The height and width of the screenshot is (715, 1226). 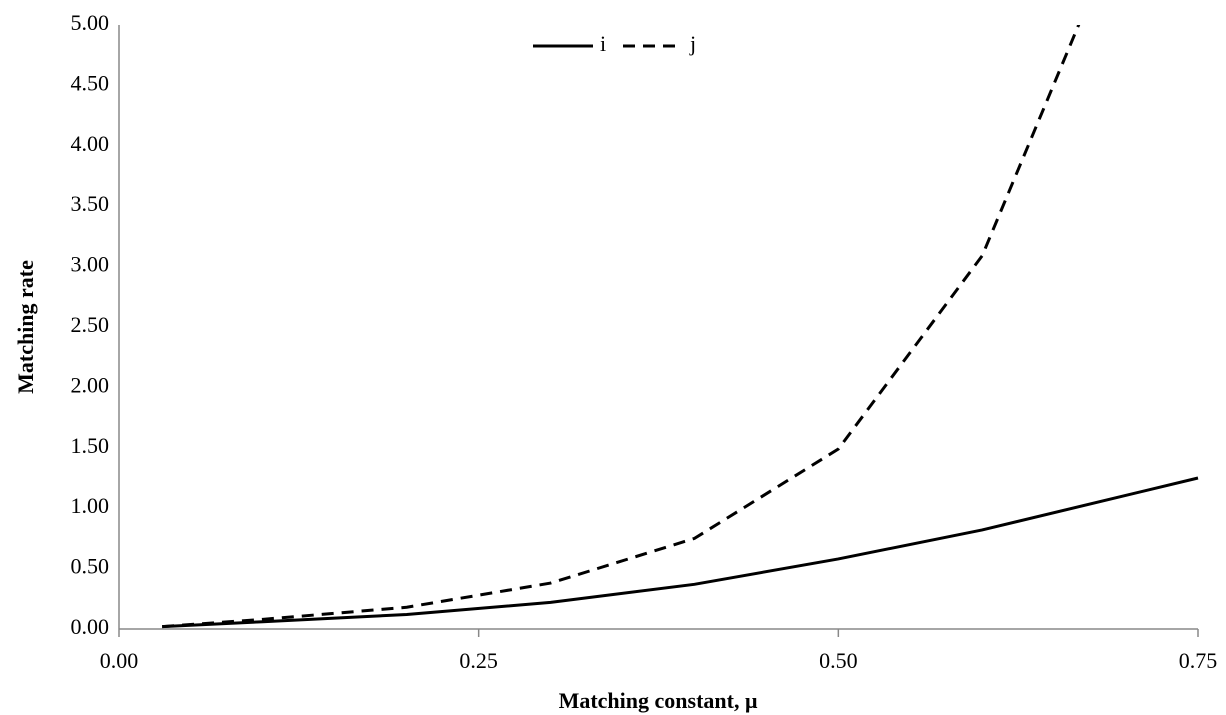 What do you see at coordinates (478, 660) in the screenshot?
I see `x-tick-label: 0.25` at bounding box center [478, 660].